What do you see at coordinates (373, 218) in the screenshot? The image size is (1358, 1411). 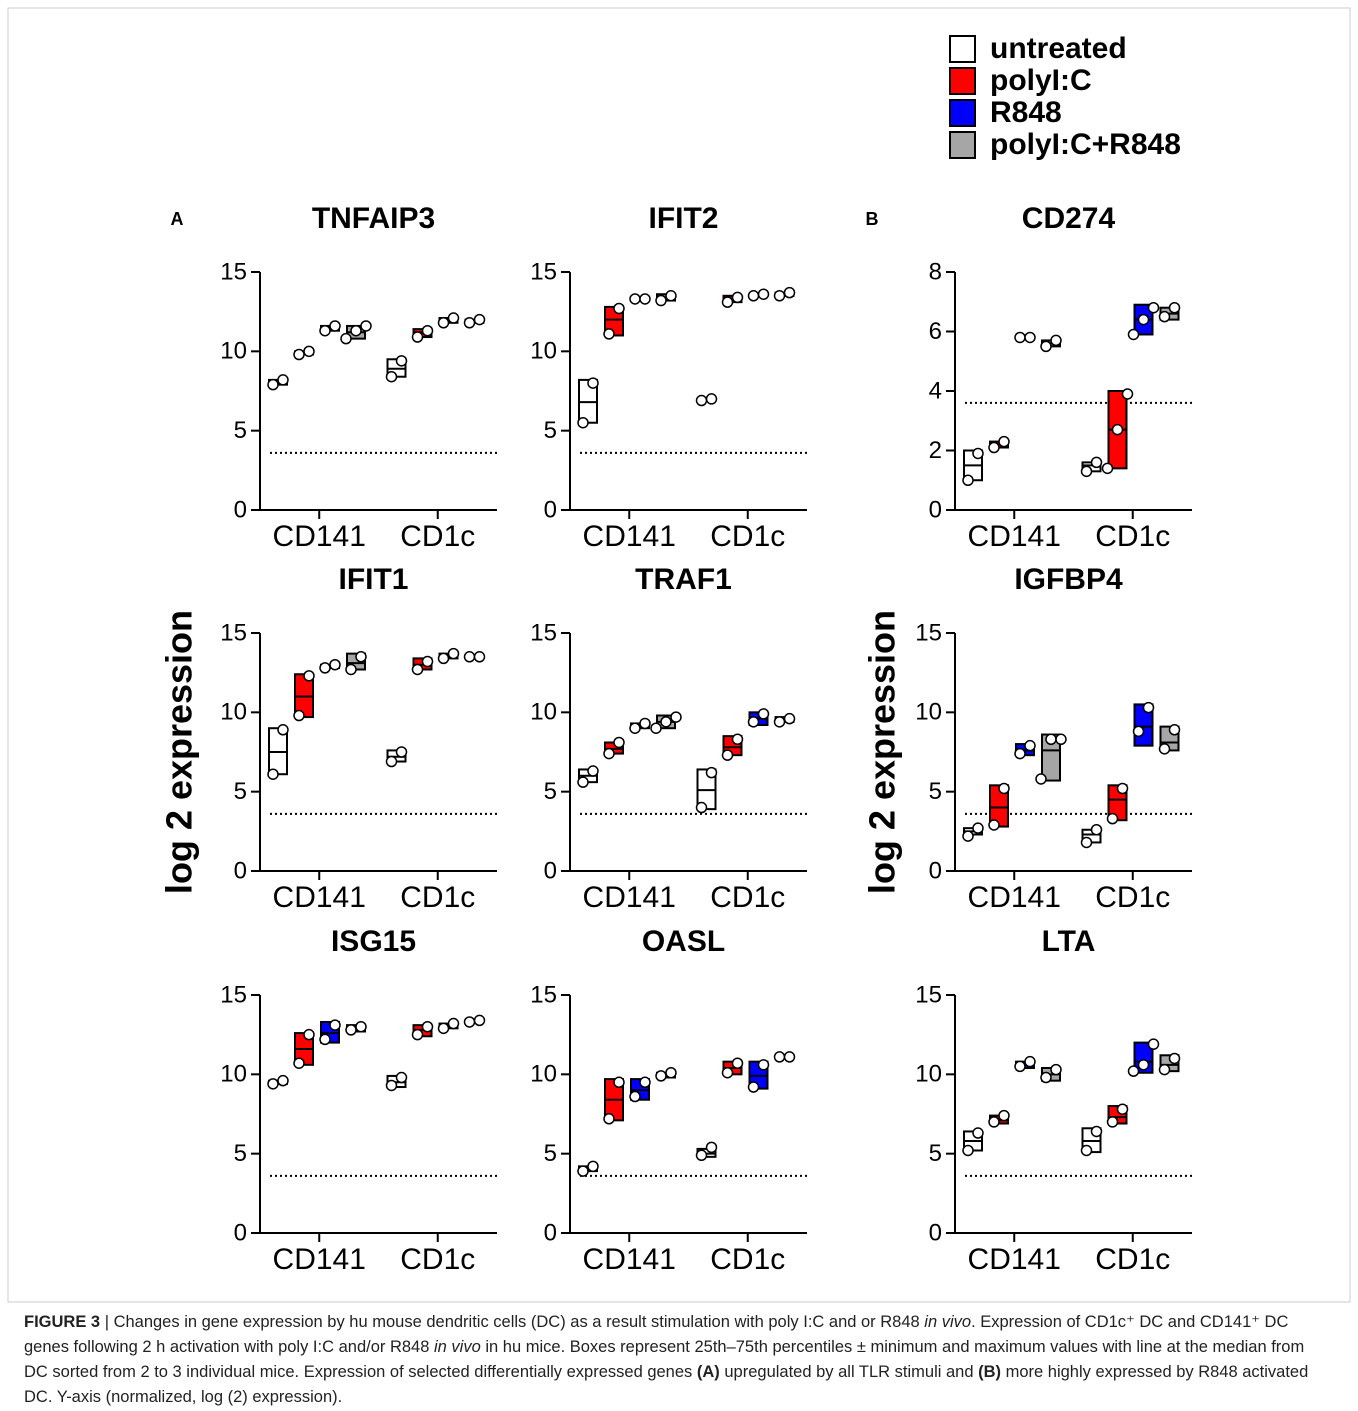 I see `panel-title: TNFAIP3` at bounding box center [373, 218].